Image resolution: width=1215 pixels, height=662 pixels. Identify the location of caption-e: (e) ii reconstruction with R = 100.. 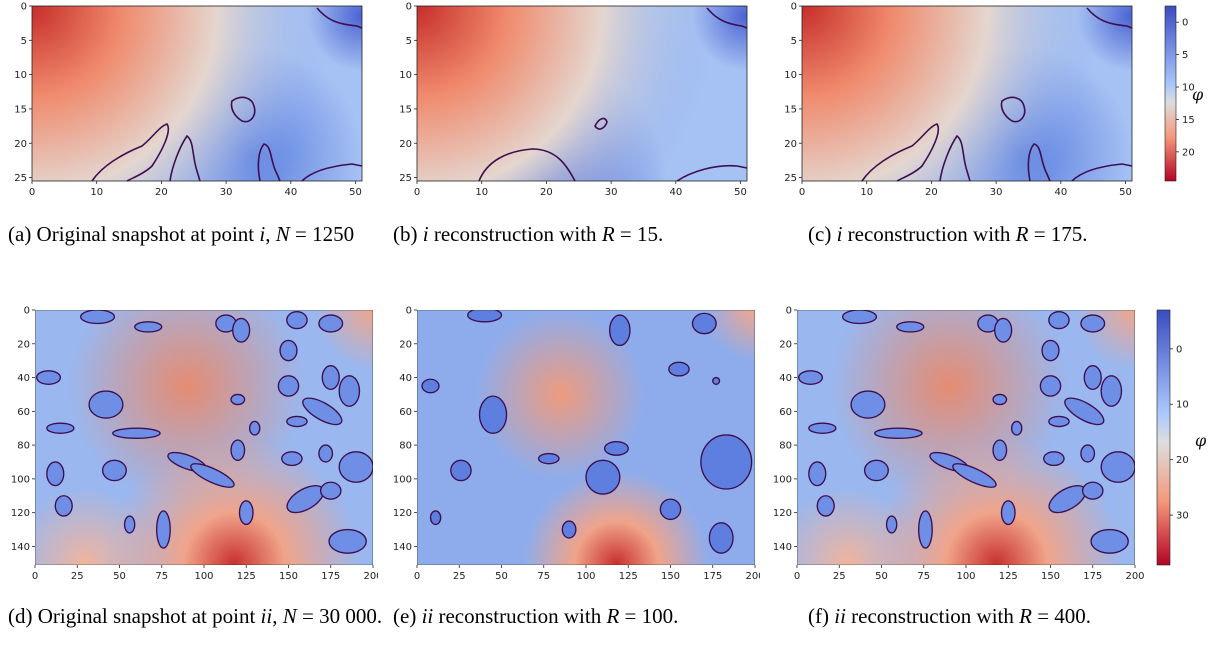
(536, 616).